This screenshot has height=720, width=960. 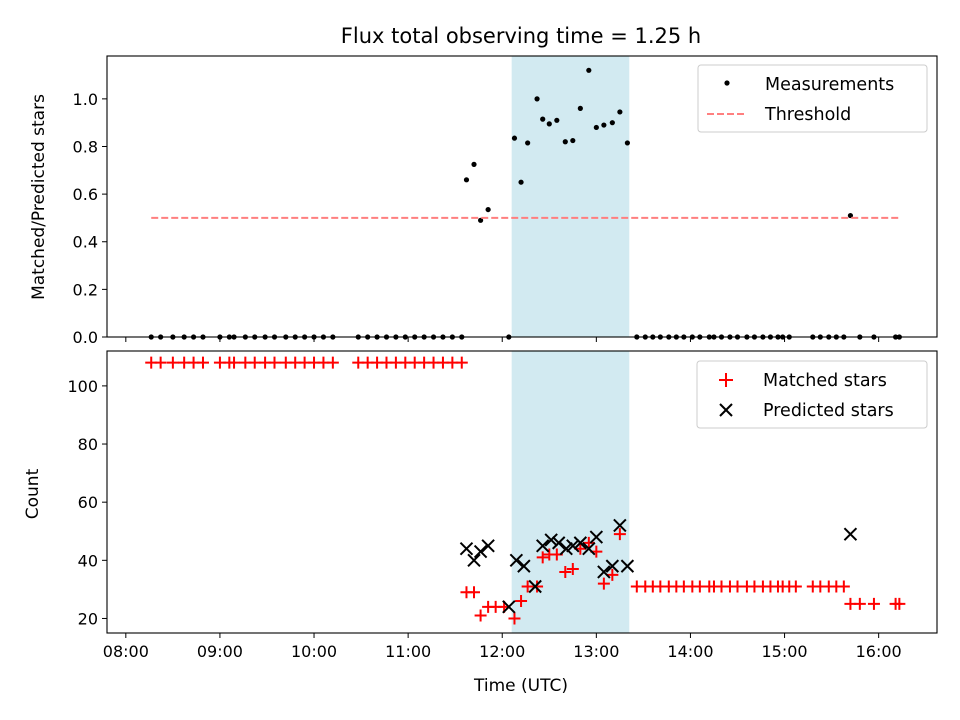 I want to click on legend-count-box, so click(x=812, y=394).